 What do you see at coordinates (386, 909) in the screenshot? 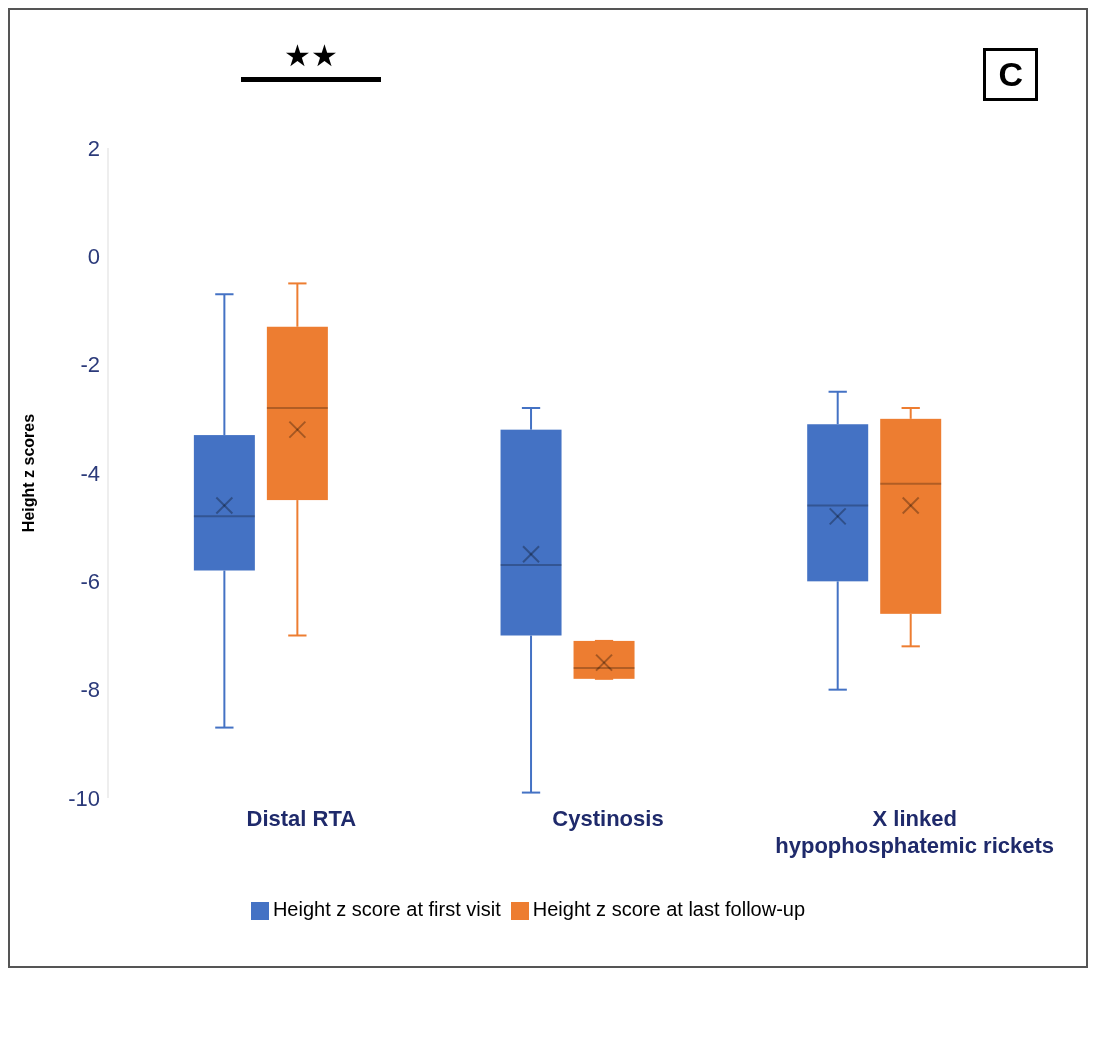
I see `legend-label: Height z score at first visit` at bounding box center [386, 909].